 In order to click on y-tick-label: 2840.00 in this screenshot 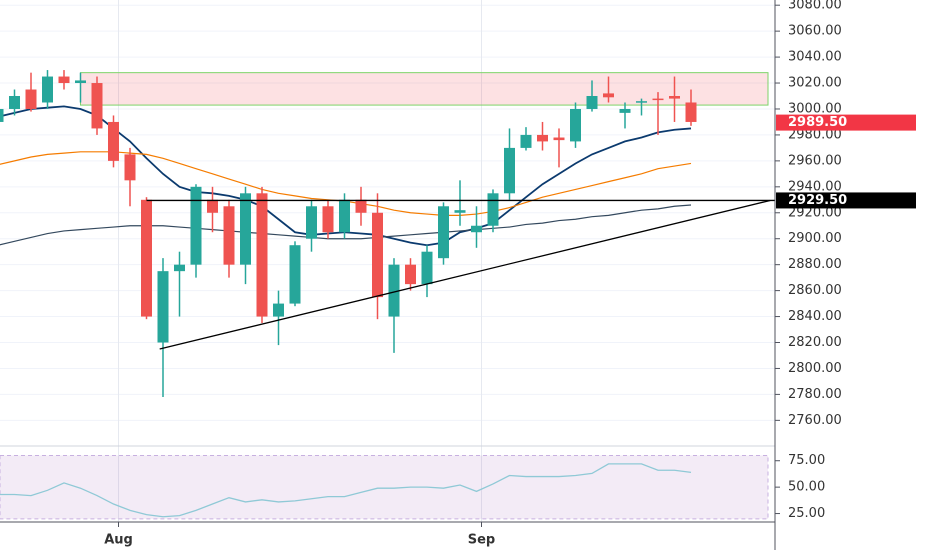, I will do `click(815, 316)`.